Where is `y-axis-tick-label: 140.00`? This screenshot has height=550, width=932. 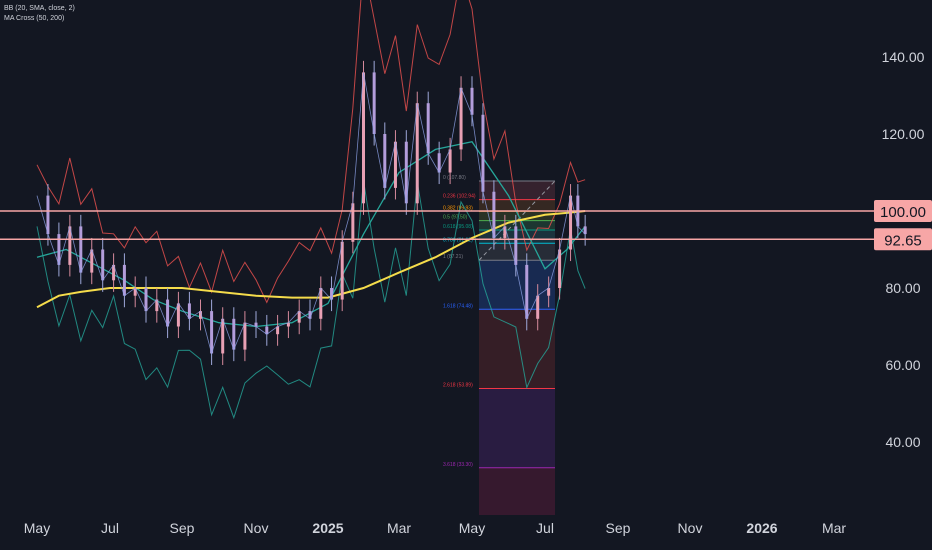 y-axis-tick-label: 140.00 is located at coordinates (903, 57).